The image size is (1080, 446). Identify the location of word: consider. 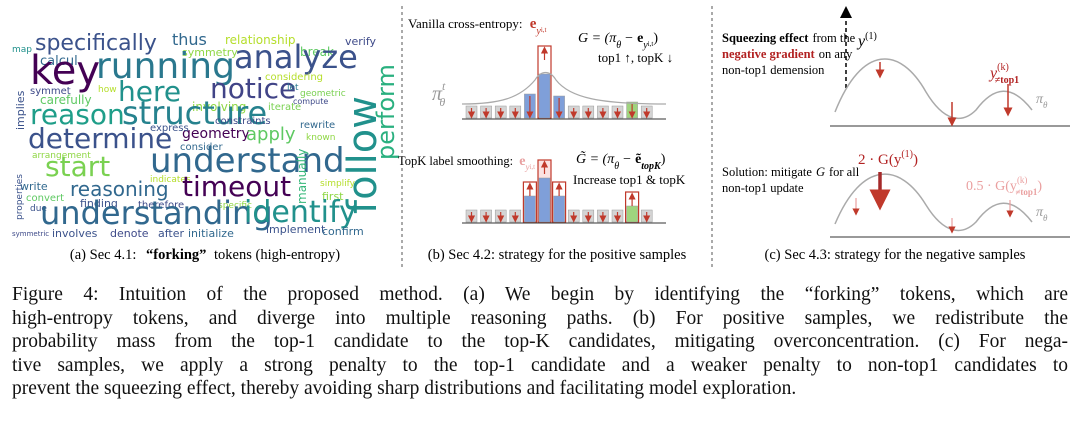
(201, 147).